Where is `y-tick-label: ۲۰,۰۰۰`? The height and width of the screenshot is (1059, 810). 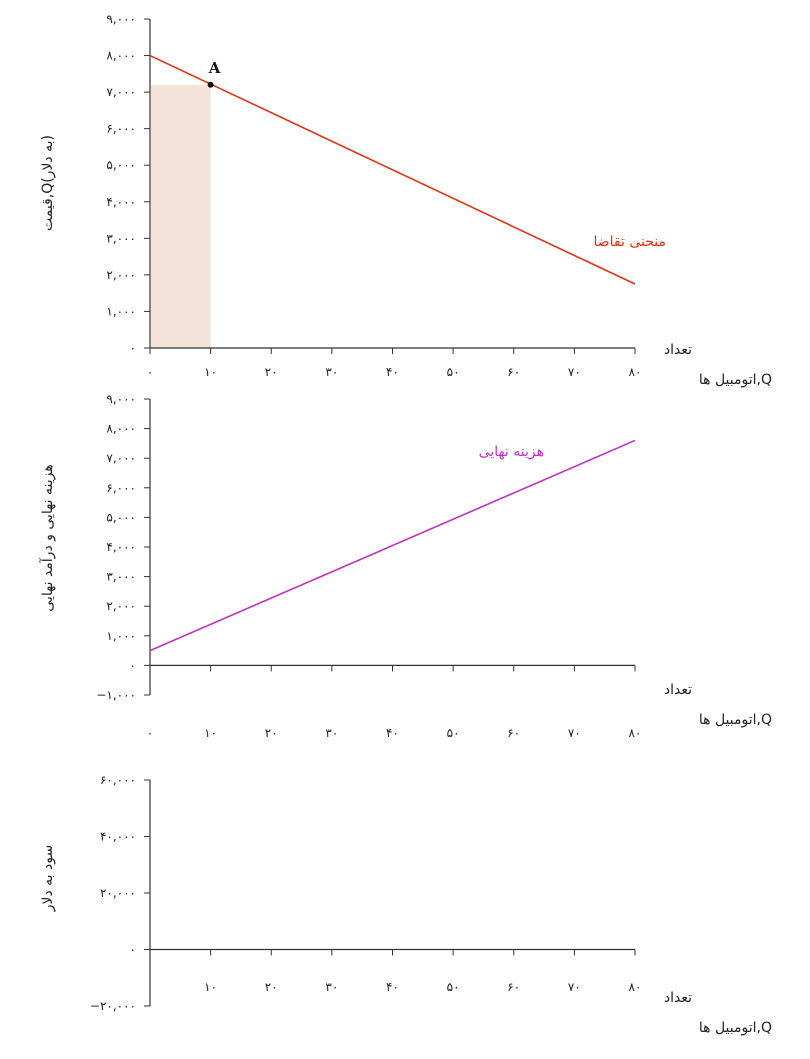
y-tick-label: ۲۰,۰۰۰ is located at coordinates (118, 893).